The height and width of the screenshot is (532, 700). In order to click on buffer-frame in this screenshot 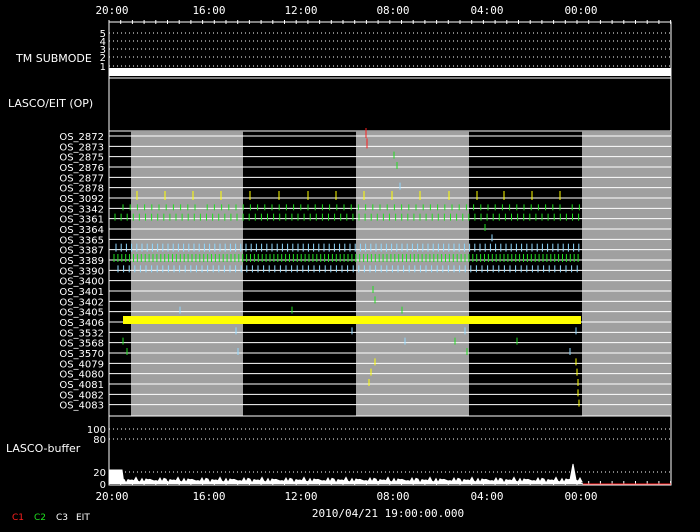, I will do `click(390, 450)`.